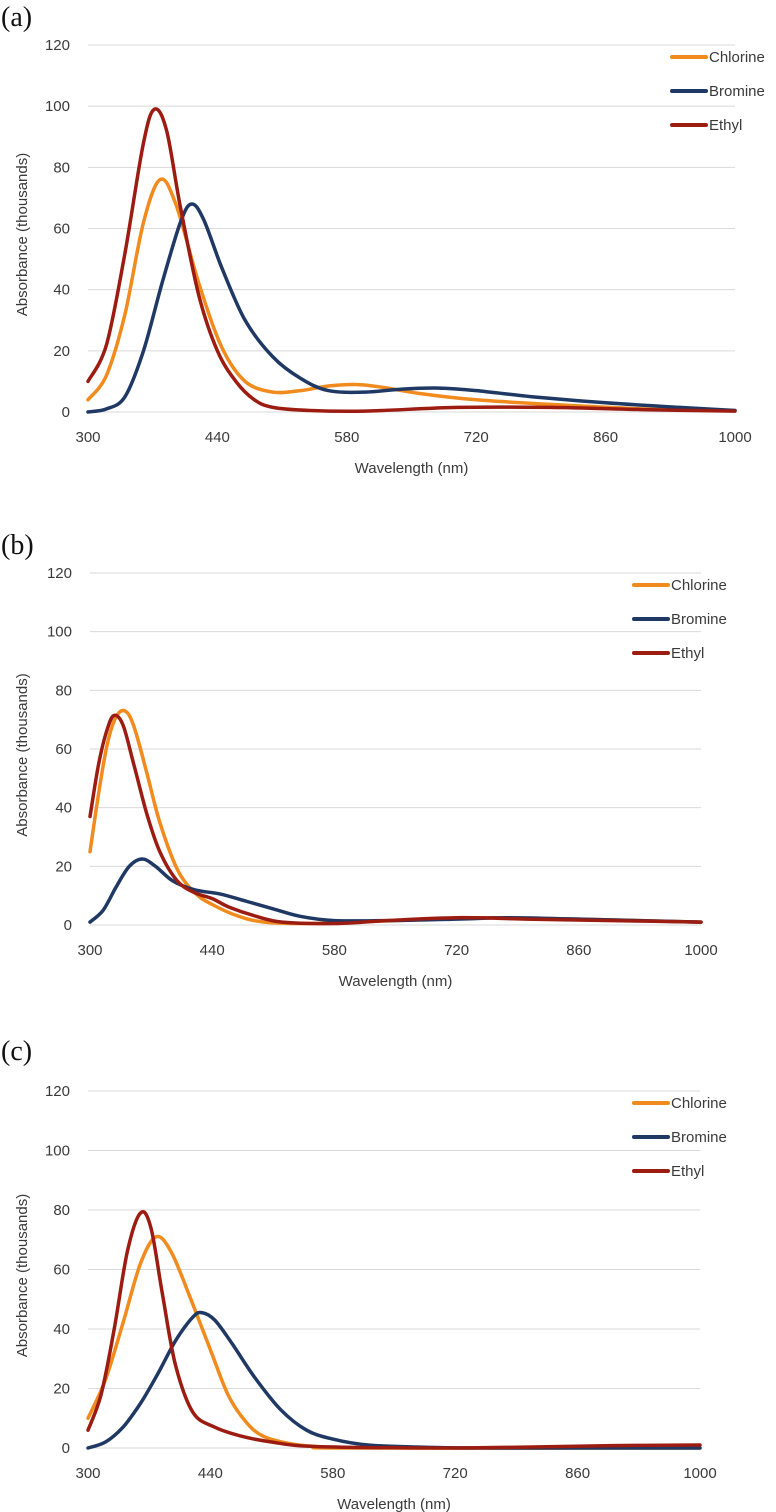  Describe the element at coordinates (22, 754) in the screenshot. I see `y-axis-title-b: Absorbance (thousands)` at that location.